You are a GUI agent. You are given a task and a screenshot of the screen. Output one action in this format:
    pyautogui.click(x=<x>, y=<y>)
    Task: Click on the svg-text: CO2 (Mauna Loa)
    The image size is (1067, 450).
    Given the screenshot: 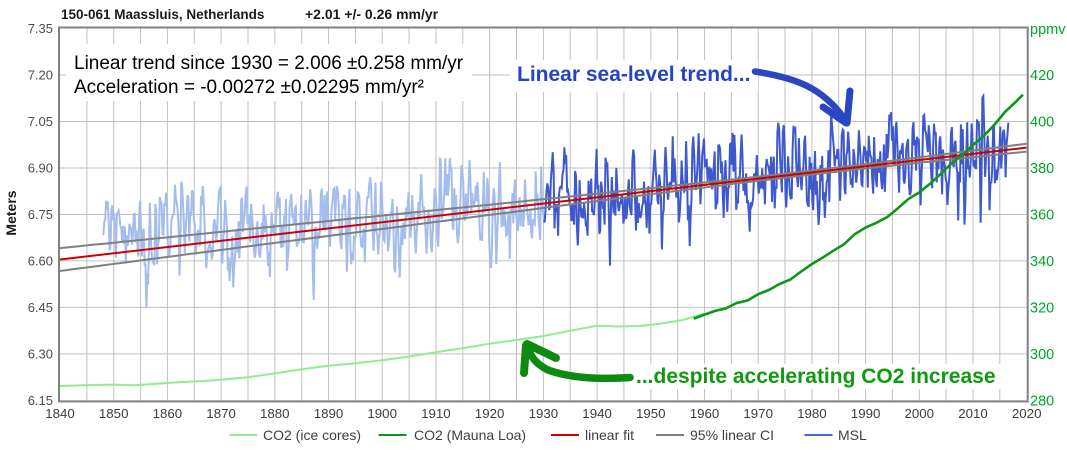 What is the action you would take?
    pyautogui.click(x=470, y=435)
    